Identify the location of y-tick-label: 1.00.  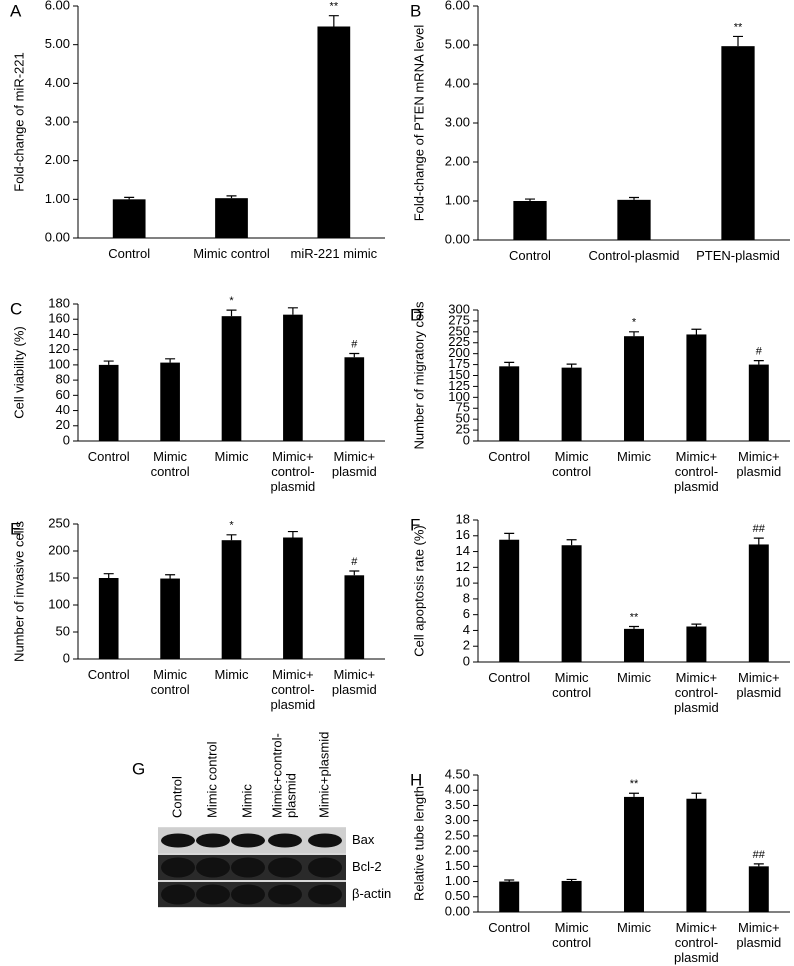
(57, 198).